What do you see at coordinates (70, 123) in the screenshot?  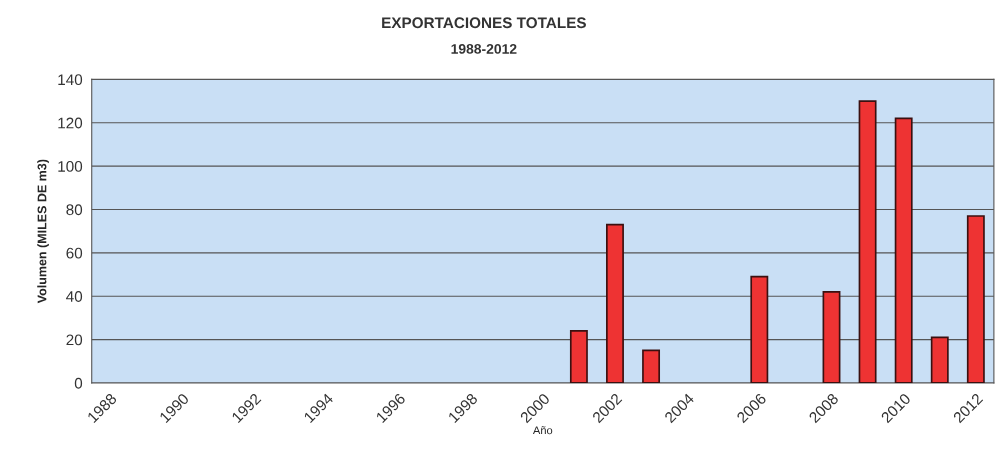 I see `y-tick-label: 120` at bounding box center [70, 123].